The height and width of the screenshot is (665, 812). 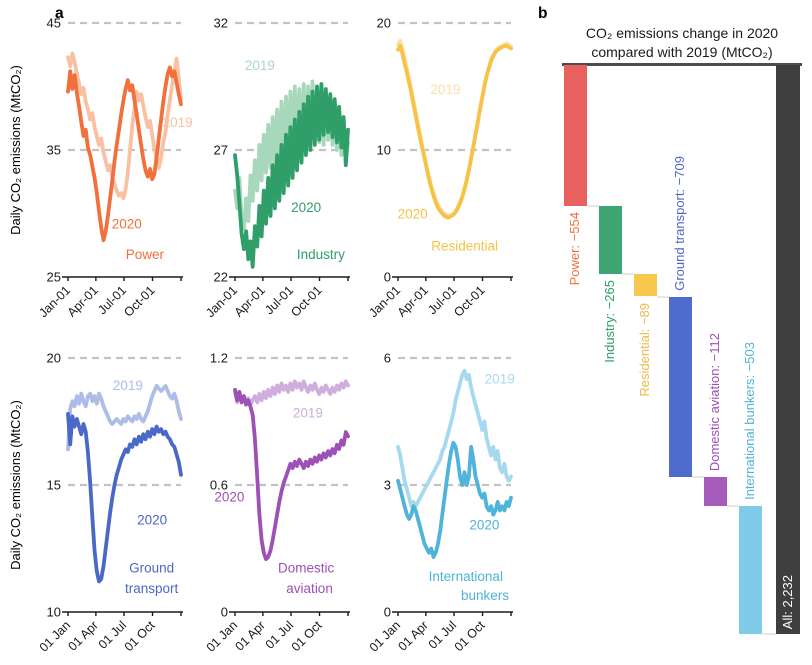 I want to click on international-bunkers-name-line-0: International, so click(x=466, y=576).